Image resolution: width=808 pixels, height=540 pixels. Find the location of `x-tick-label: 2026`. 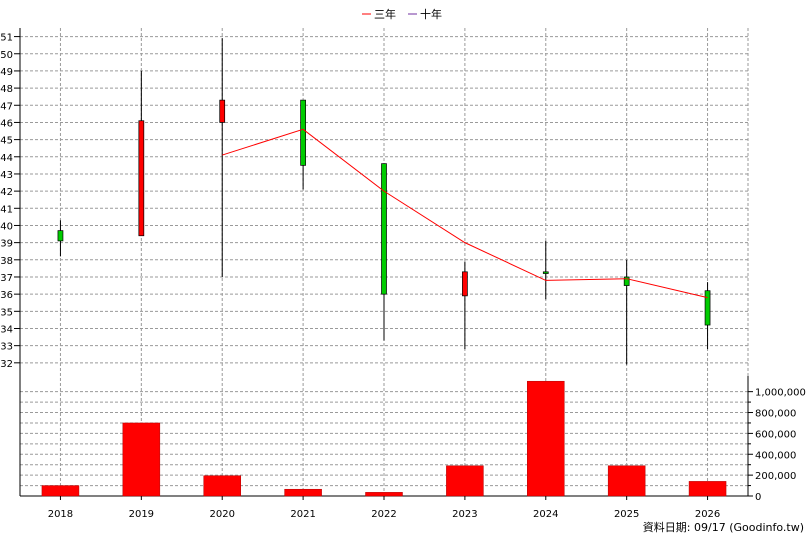

x-tick-label: 2026 is located at coordinates (707, 514).